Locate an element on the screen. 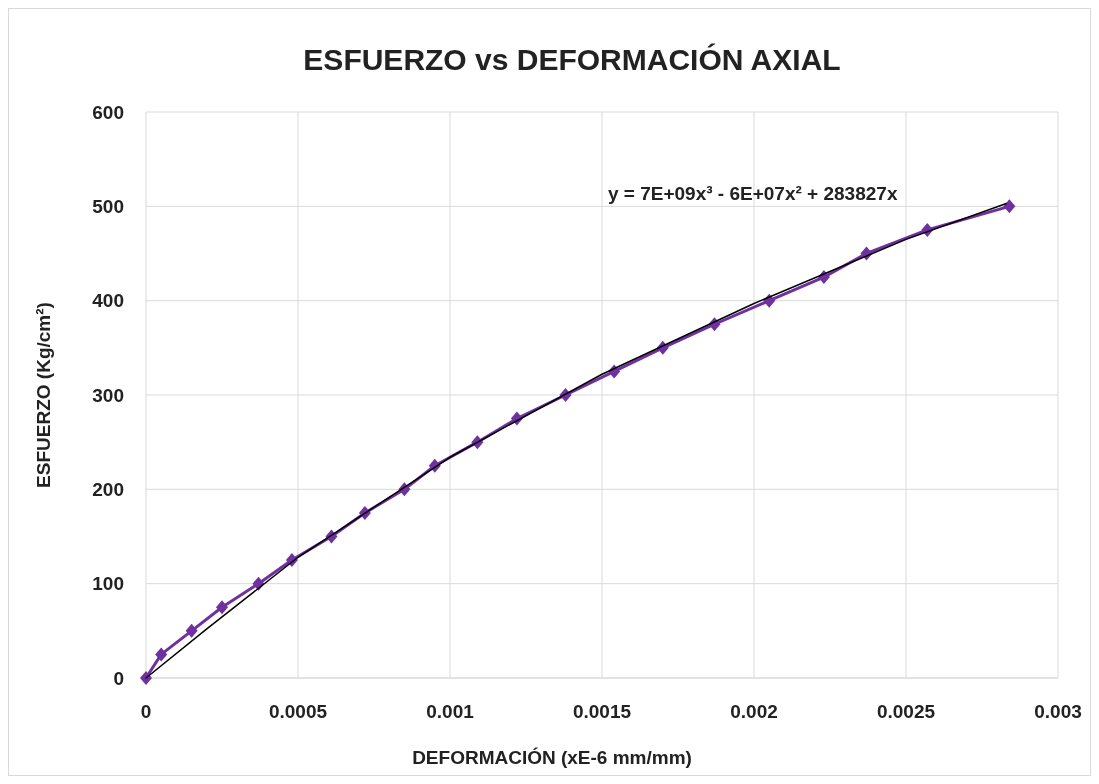  y-tick-label: 100 is located at coordinates (108, 584).